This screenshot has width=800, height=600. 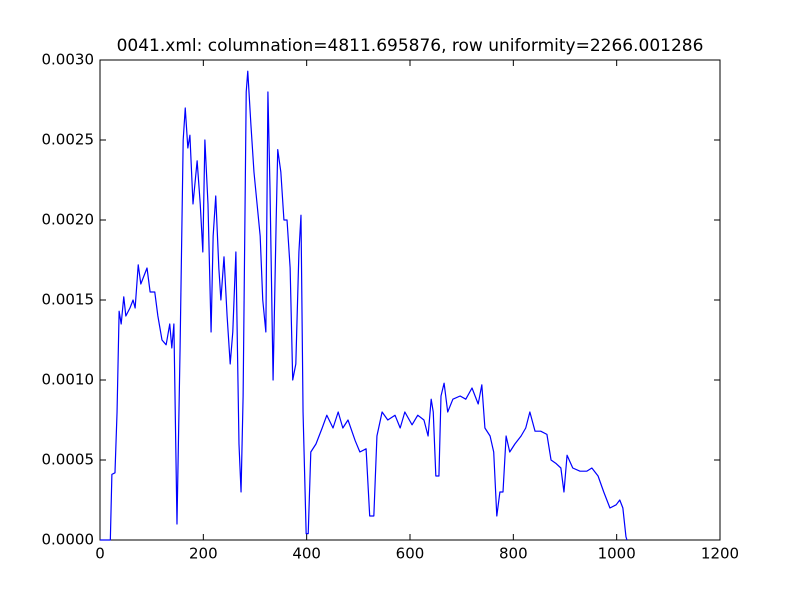 I want to click on x-tick-label: 800, so click(x=513, y=554).